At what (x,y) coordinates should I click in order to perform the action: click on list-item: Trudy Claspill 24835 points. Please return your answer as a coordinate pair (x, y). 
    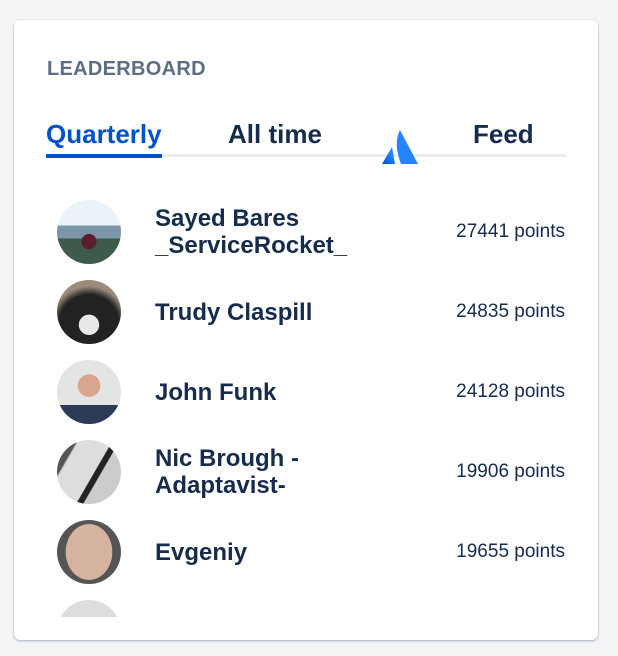
    Looking at the image, I should click on (306, 320).